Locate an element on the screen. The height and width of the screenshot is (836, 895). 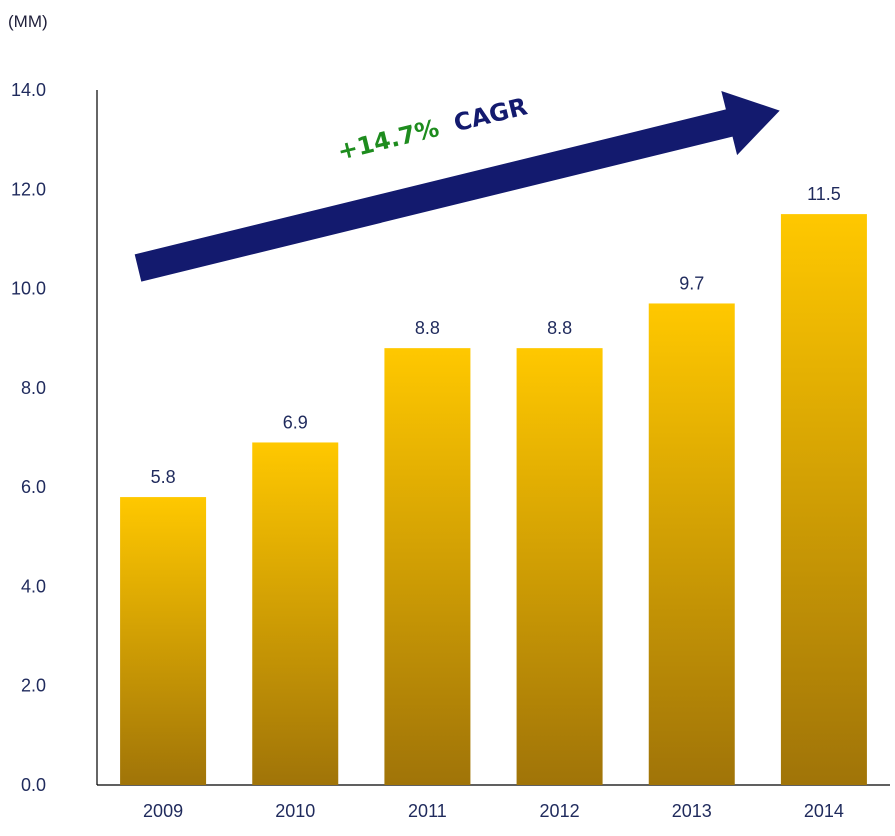
y-tick-label: 4.0 is located at coordinates (33, 586).